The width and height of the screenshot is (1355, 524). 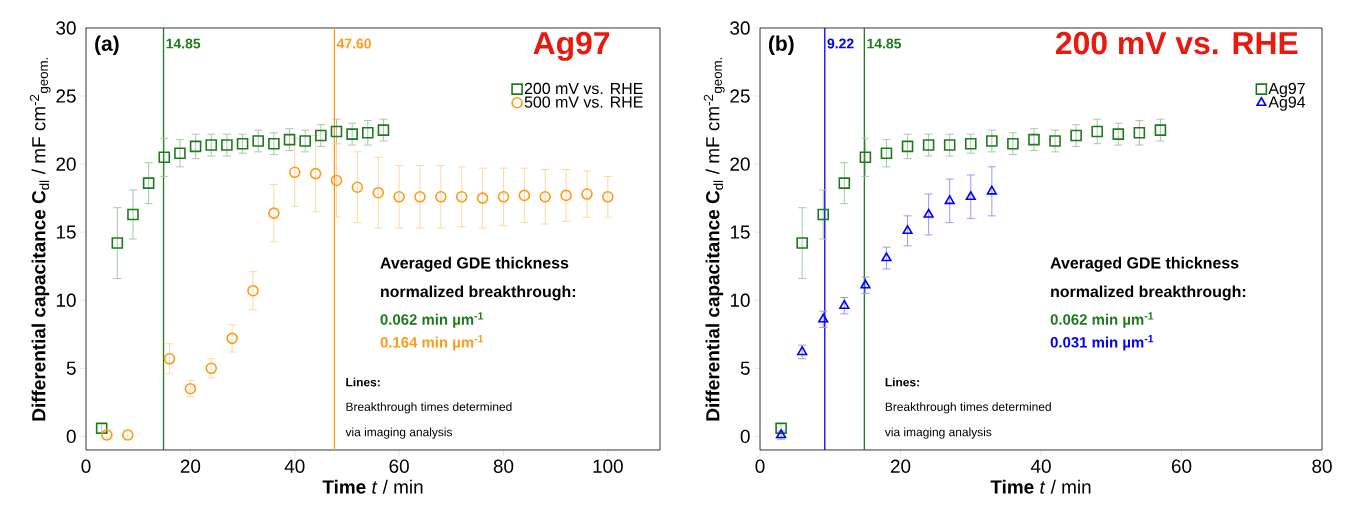 What do you see at coordinates (1287, 103) in the screenshot?
I see `legend-label: Ag94` at bounding box center [1287, 103].